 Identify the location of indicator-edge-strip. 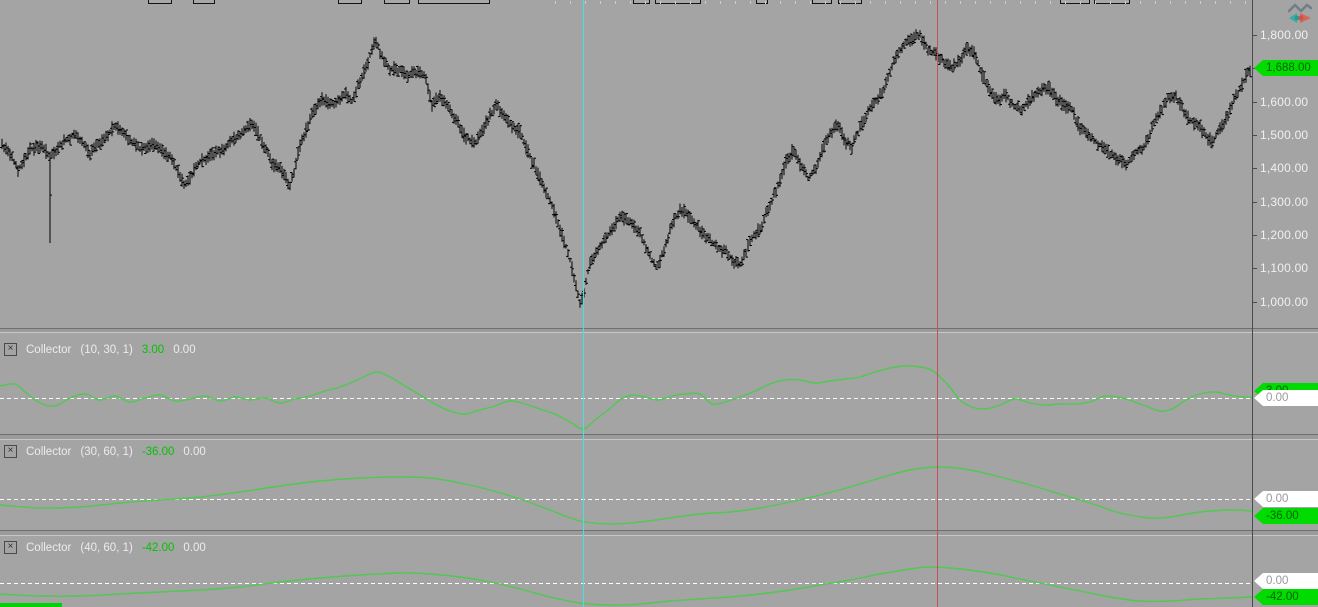
(31, 605).